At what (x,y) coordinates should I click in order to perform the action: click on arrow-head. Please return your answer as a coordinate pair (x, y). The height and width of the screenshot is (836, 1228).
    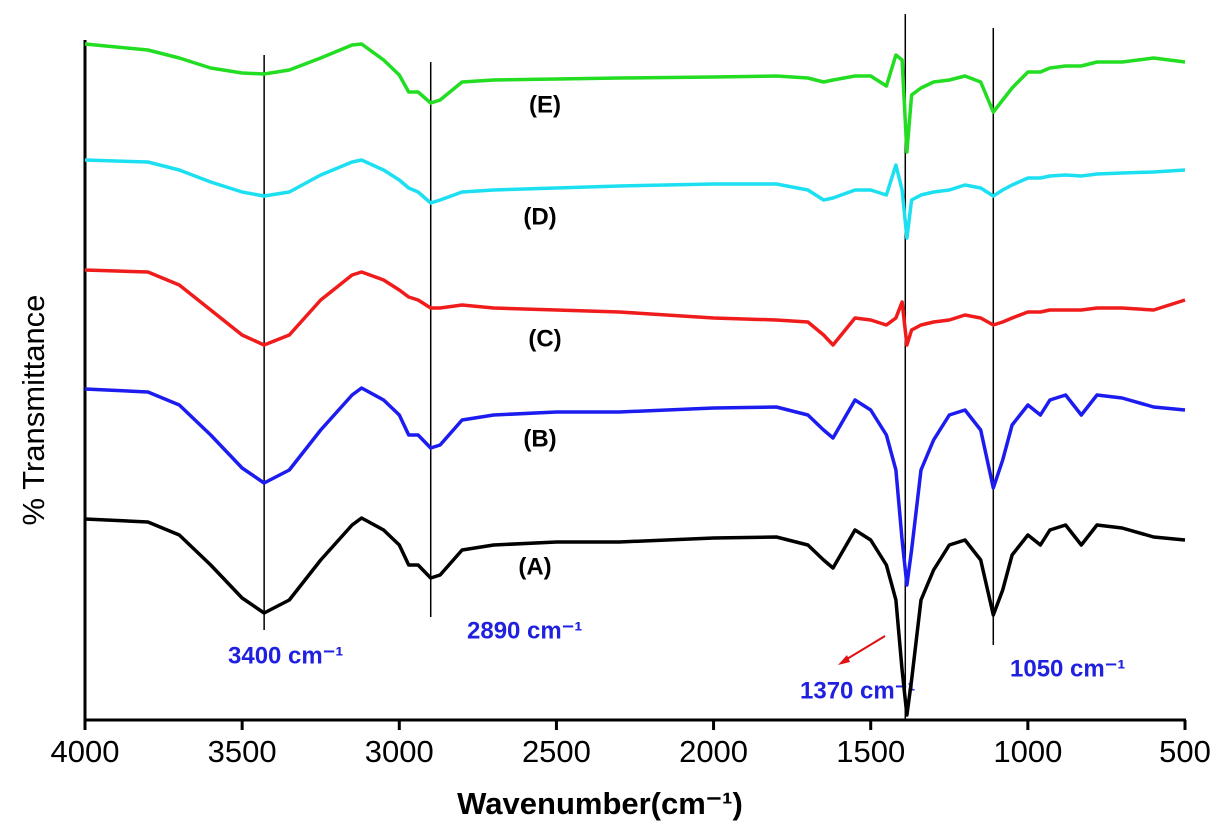
    Looking at the image, I should click on (844, 660).